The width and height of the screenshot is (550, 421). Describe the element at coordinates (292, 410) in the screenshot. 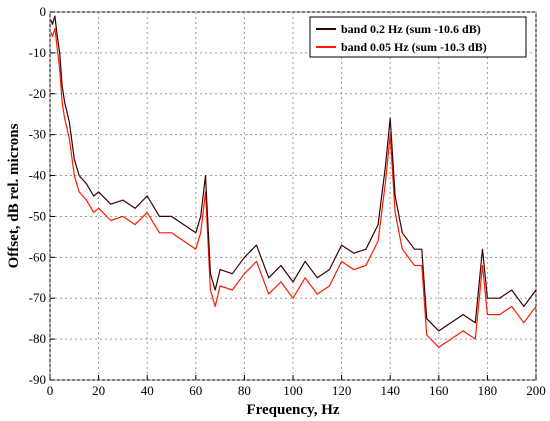

I see `x-axis-label: Frequency, Hz` at that location.